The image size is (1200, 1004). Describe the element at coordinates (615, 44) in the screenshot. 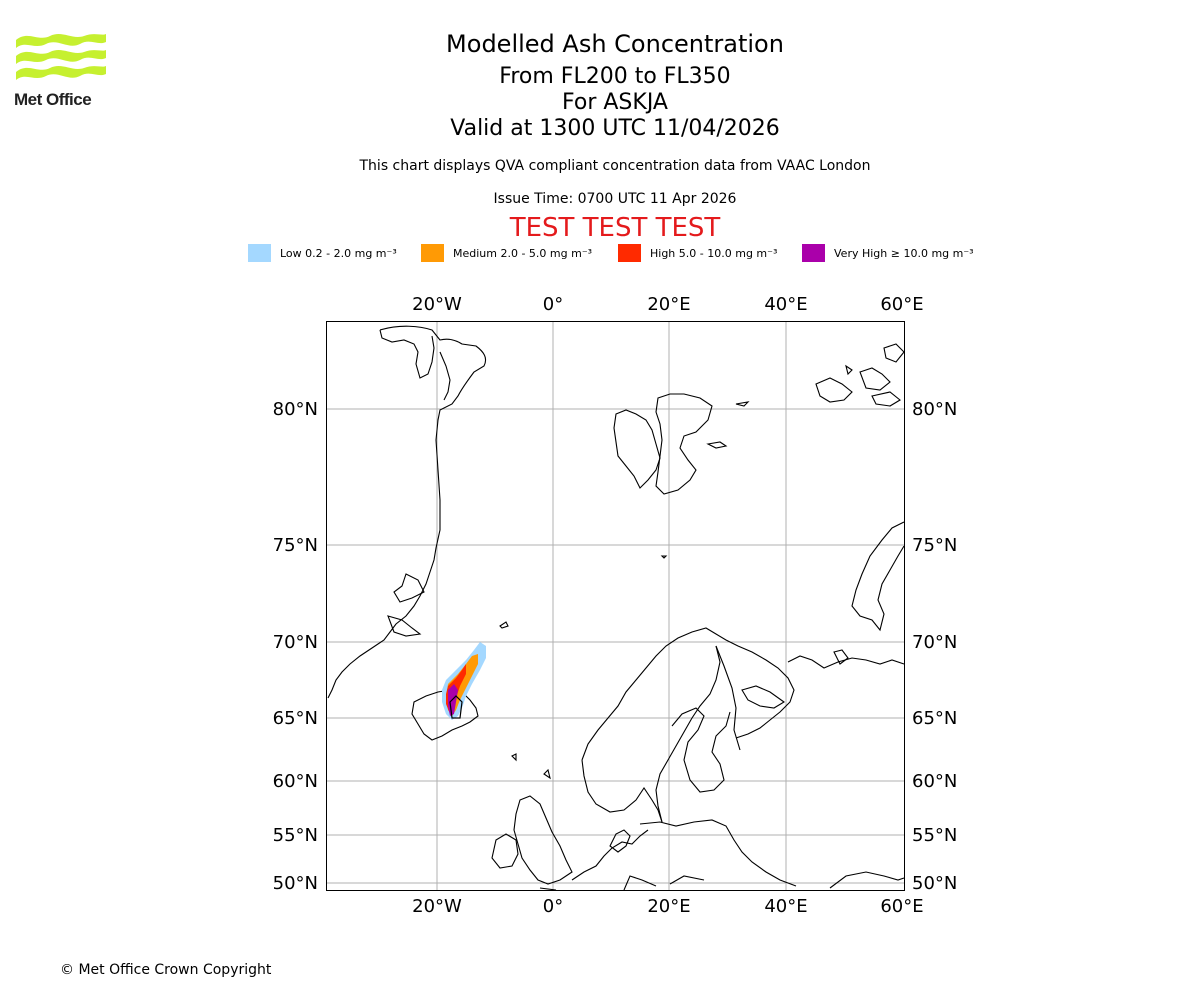

I see `chart-title: Modelled Ash Concentration` at that location.